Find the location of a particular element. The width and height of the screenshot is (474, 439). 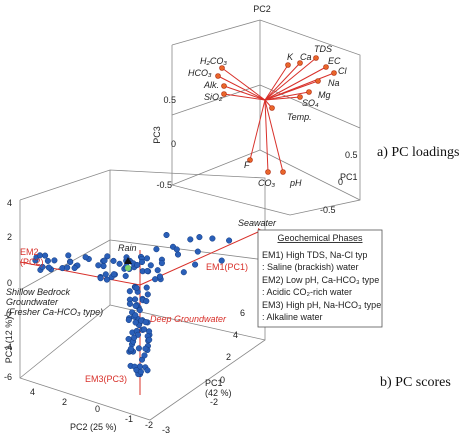

loading-label: SiO₂ is located at coordinates (213, 97).